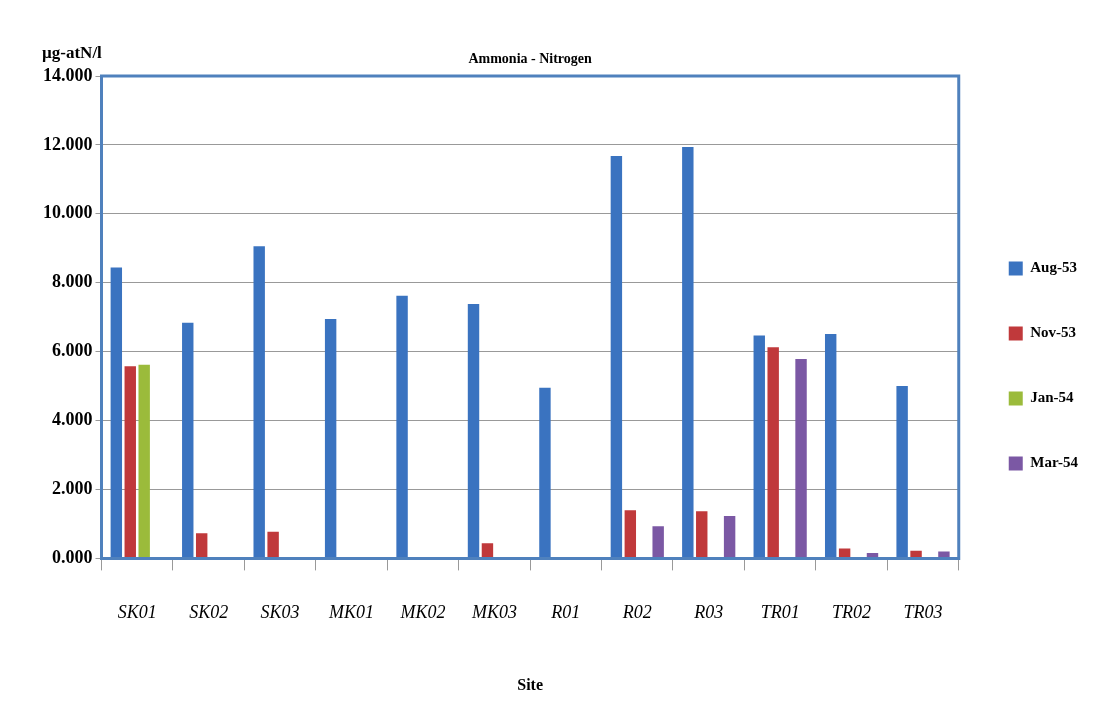 This screenshot has height=706, width=1098. I want to click on x-tick-label: R01, so click(565, 611).